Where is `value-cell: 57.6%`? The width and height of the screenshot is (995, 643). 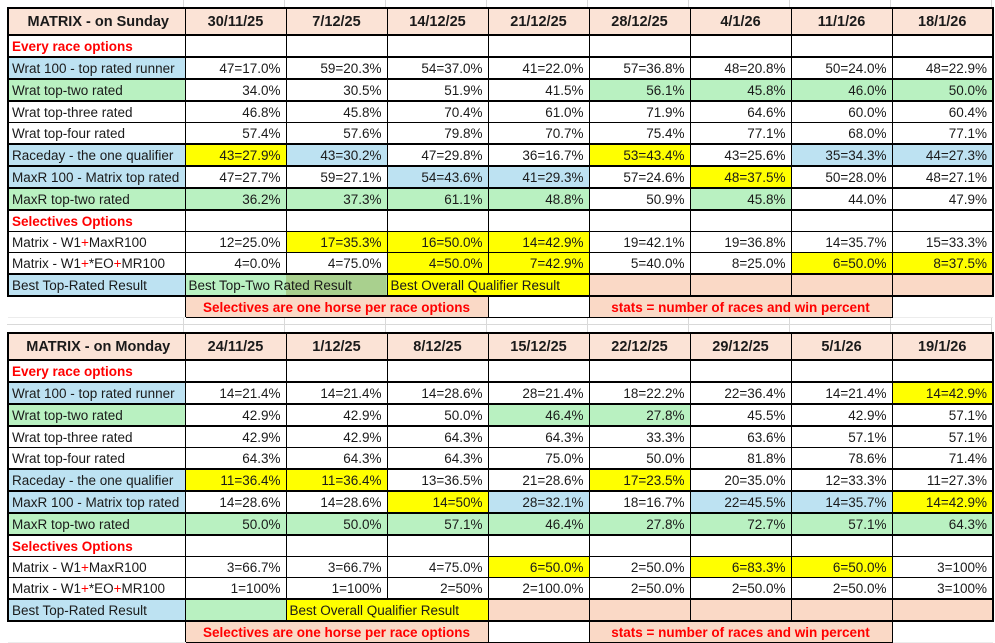 value-cell: 57.6% is located at coordinates (336, 133).